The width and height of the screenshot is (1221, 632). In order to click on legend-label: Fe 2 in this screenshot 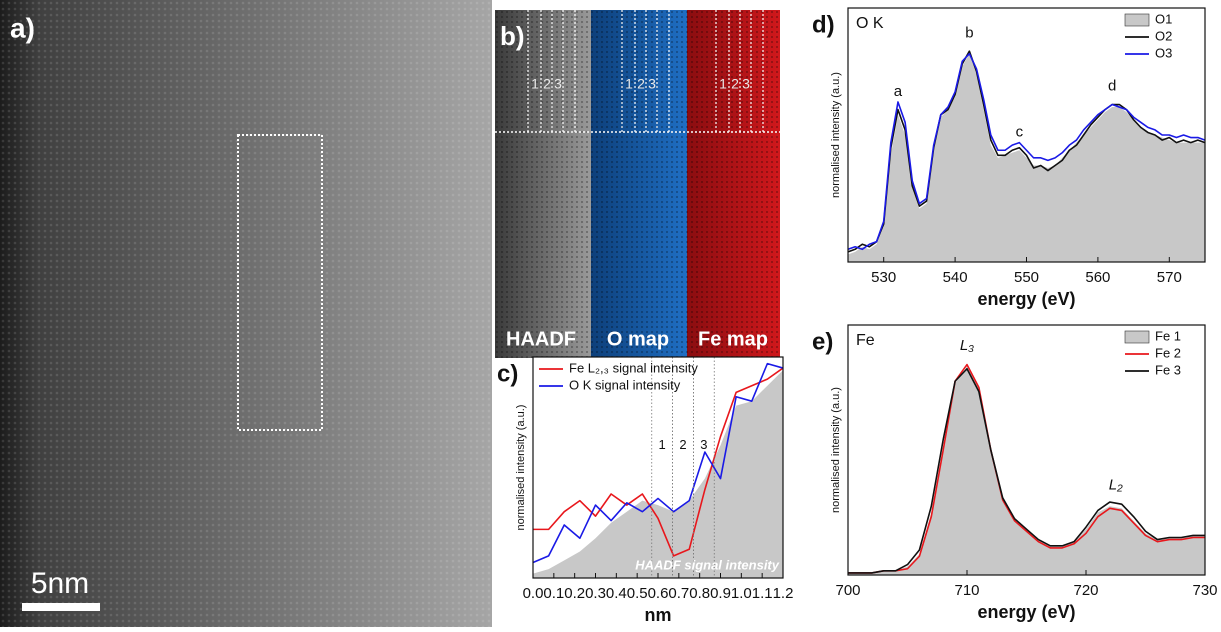, I will do `click(1168, 352)`.